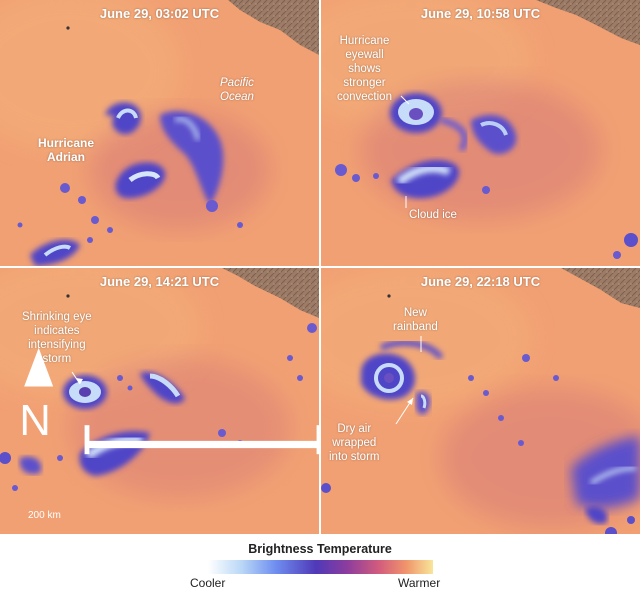 This screenshot has width=640, height=592. I want to click on shrinking-eye-label: Shrinking eye indicates intensifying storm, so click(57, 338).